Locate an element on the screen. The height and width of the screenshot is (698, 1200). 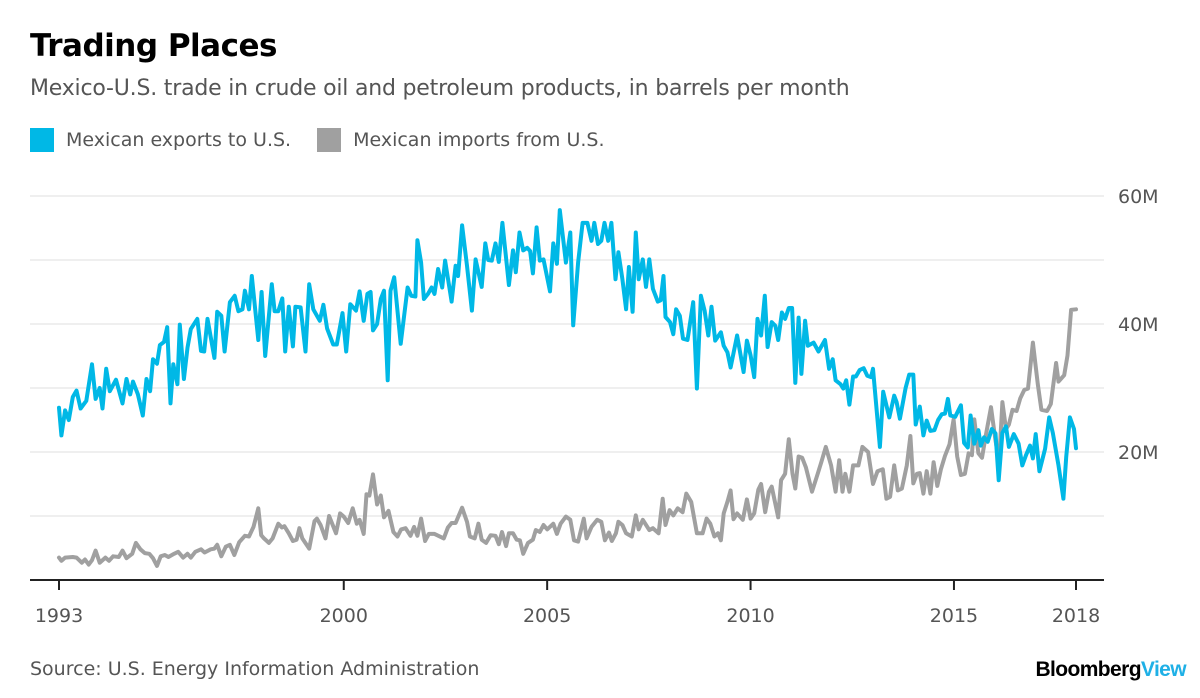
legend-swatch-exports is located at coordinates (42, 140).